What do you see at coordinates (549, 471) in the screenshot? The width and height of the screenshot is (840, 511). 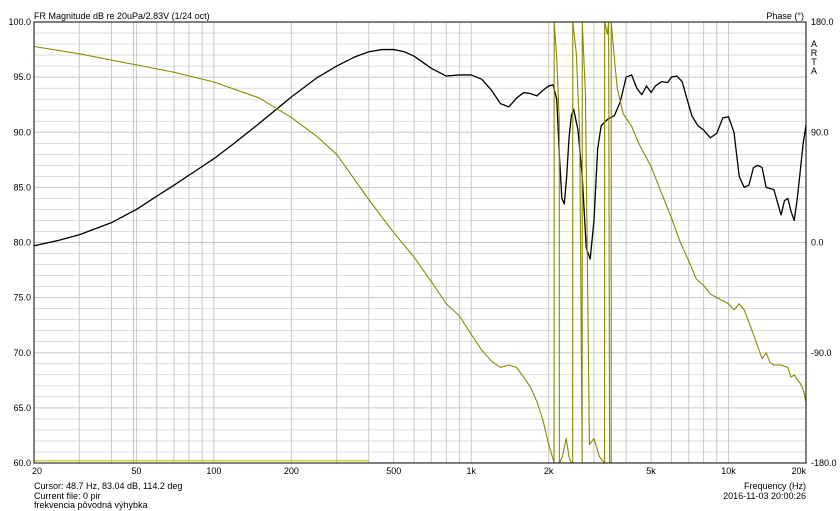 I see `x-tick-label: 2k` at bounding box center [549, 471].